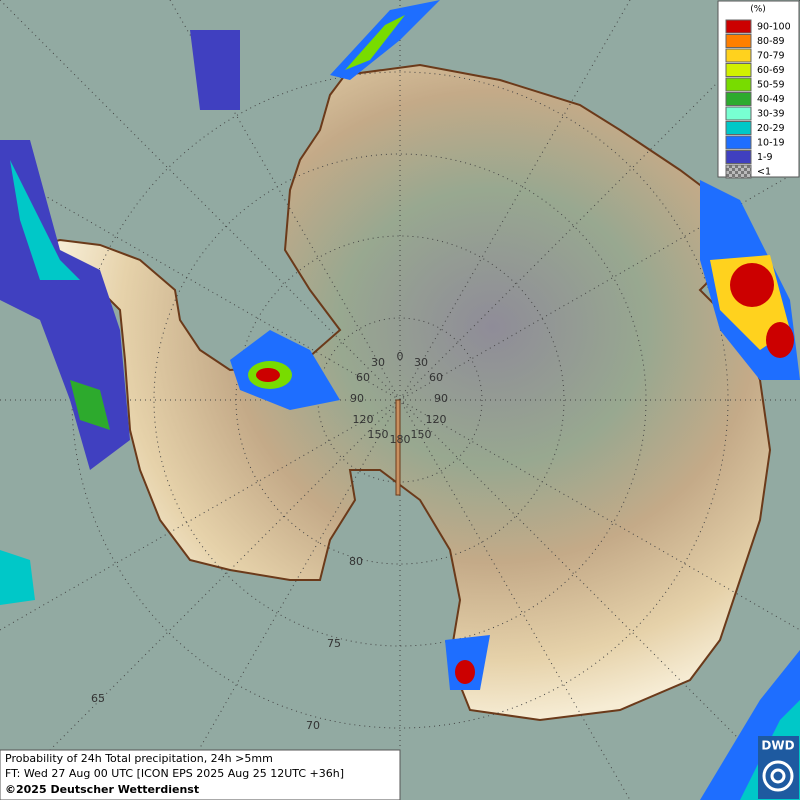 Image resolution: width=800 pixels, height=800 pixels. Describe the element at coordinates (771, 56) in the screenshot. I see `legend-label: 70-79` at that location.